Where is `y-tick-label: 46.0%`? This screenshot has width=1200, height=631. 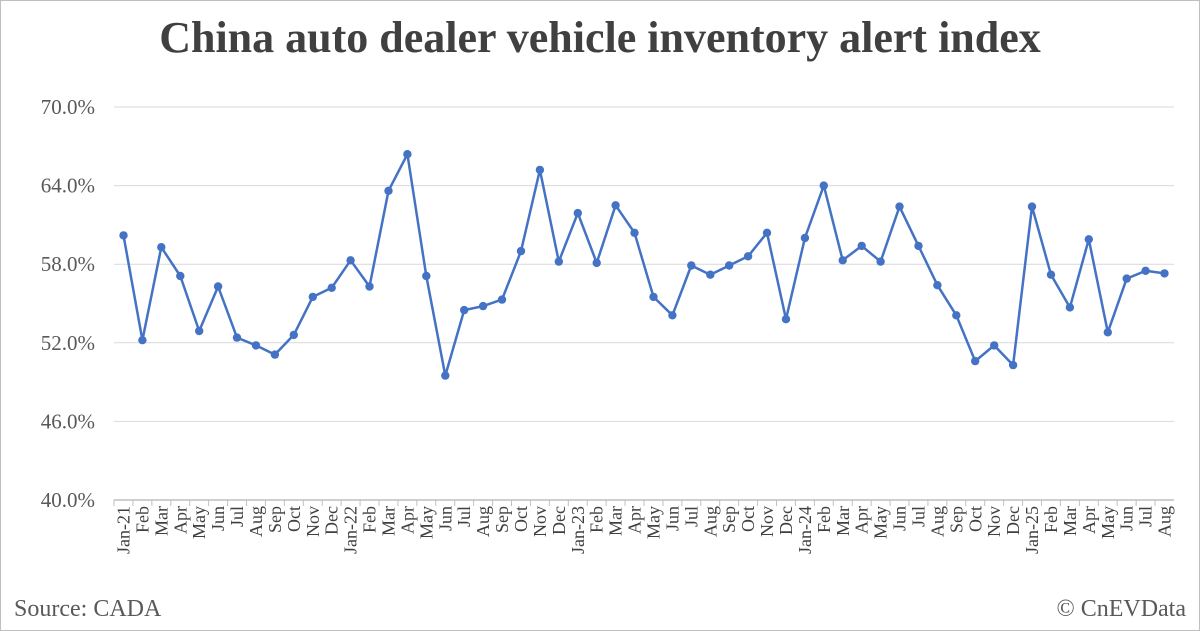
y-tick-label: 46.0% is located at coordinates (68, 421).